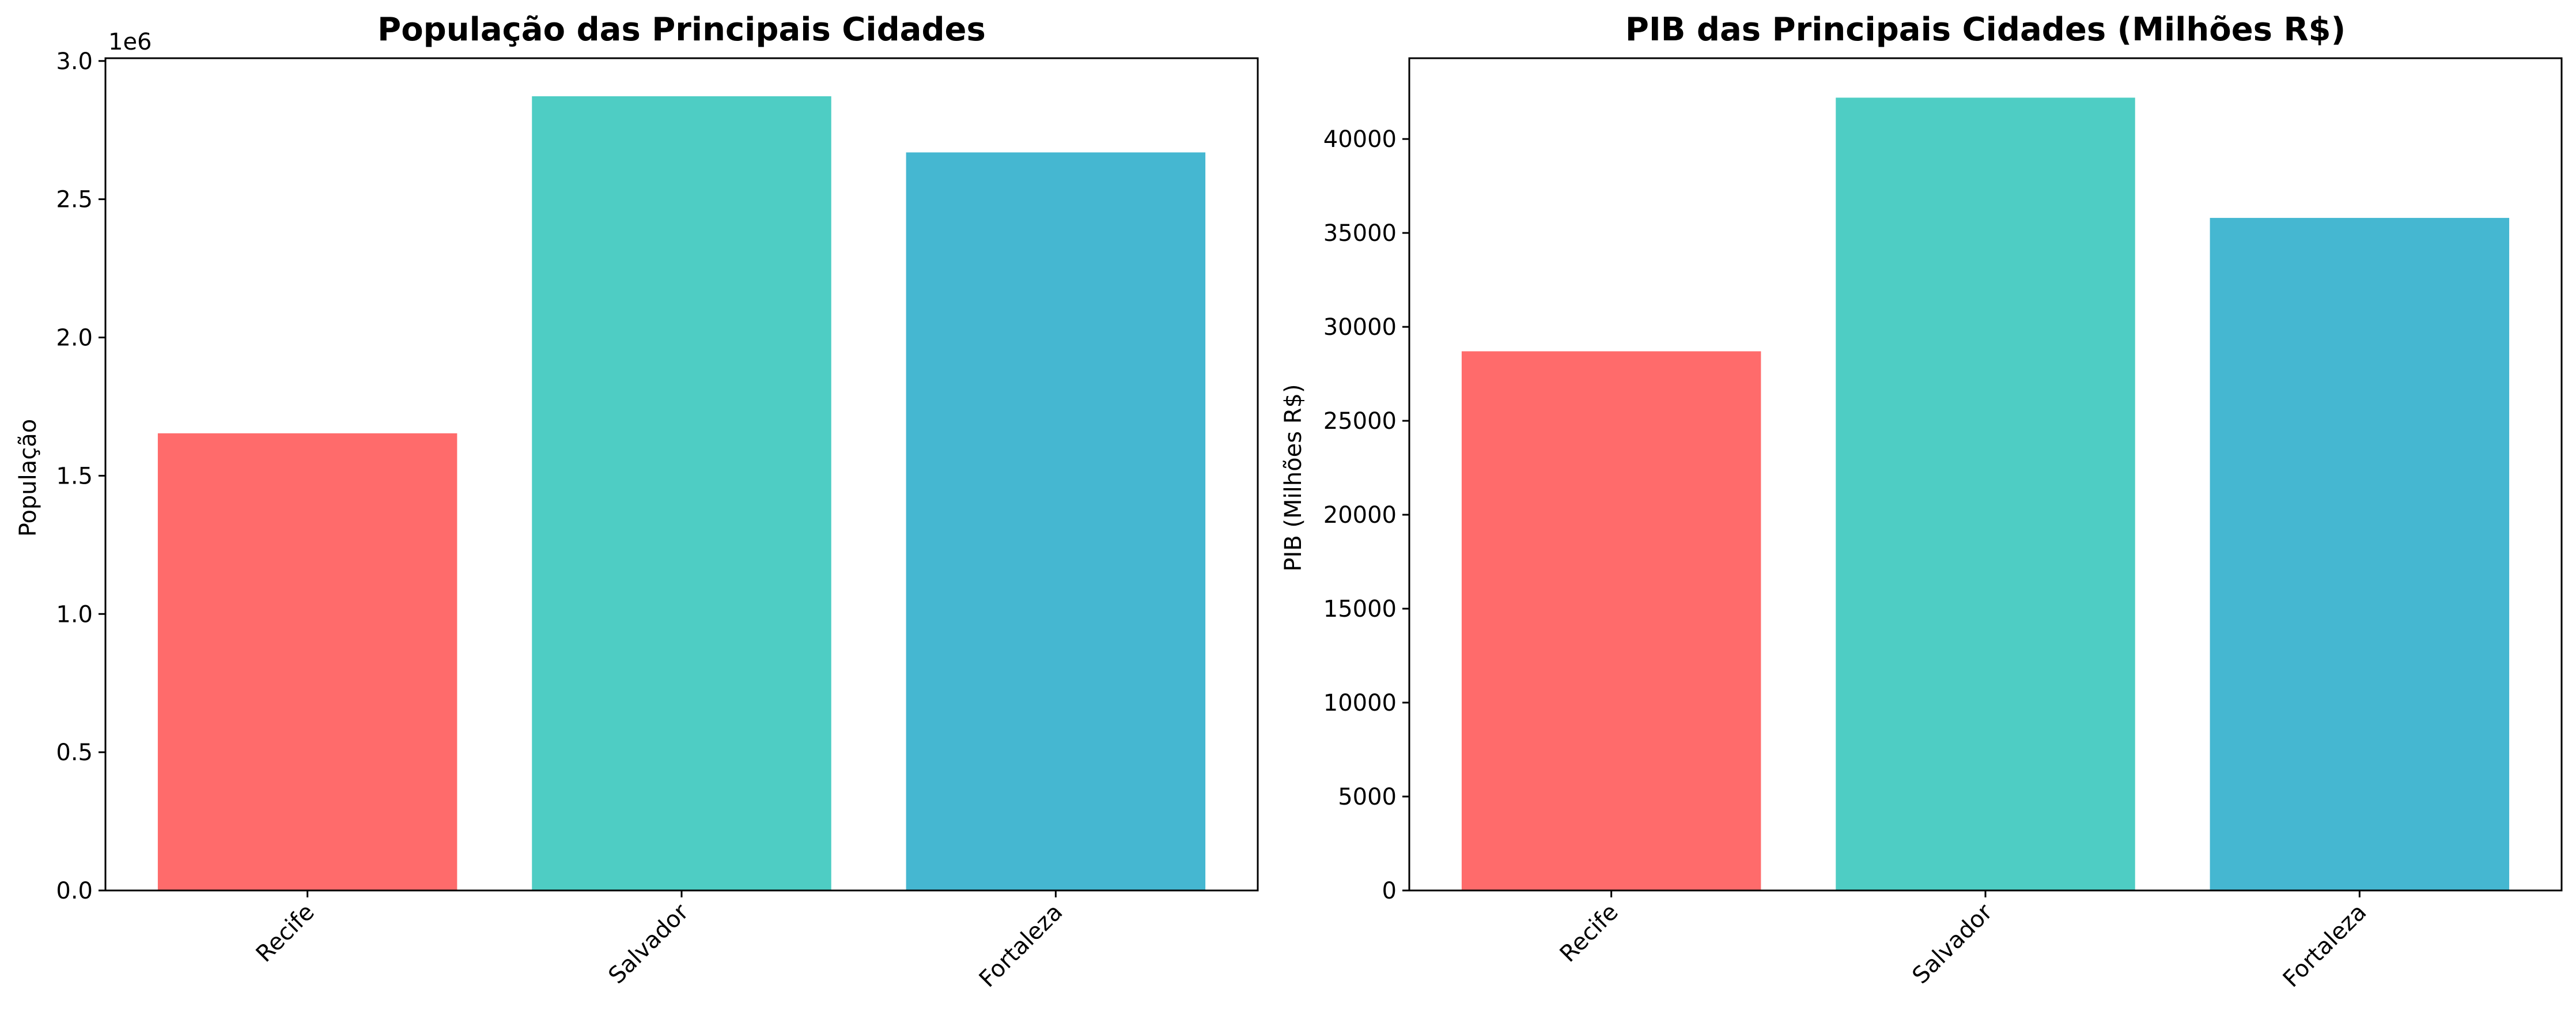 Image resolution: width=2576 pixels, height=1019 pixels. I want to click on y-tick-label: 0.5, so click(74, 752).